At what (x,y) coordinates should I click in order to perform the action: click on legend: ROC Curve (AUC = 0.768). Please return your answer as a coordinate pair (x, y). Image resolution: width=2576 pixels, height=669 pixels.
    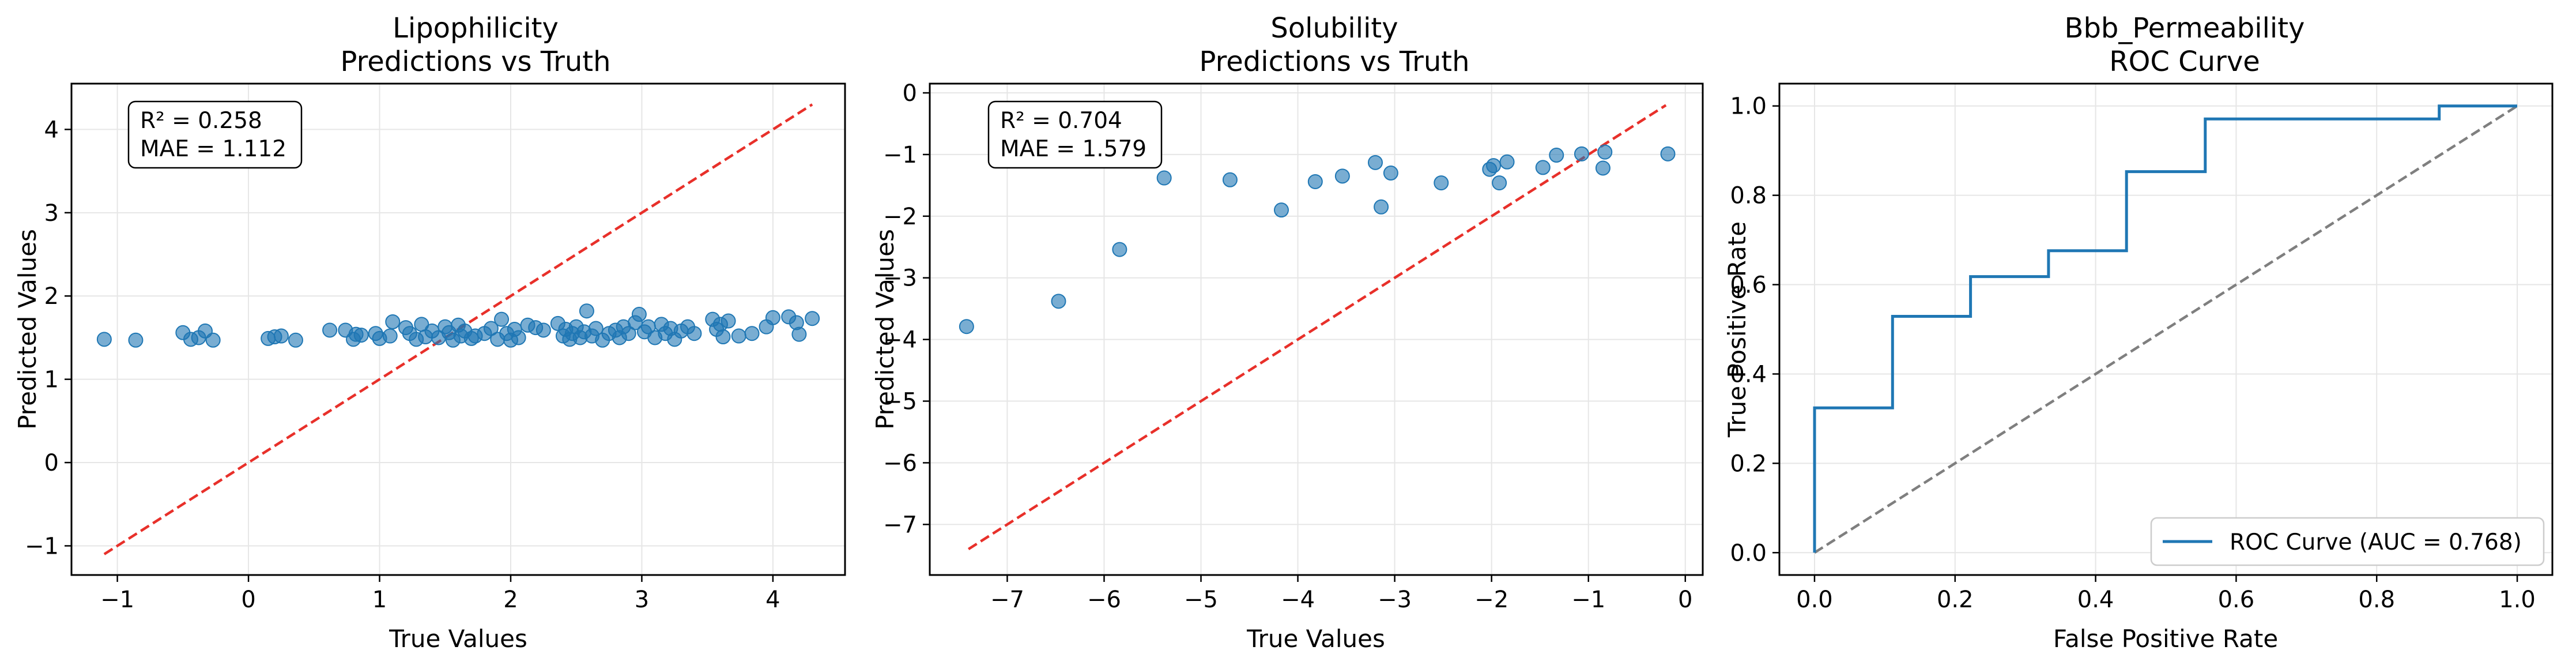
    Looking at the image, I should click on (2347, 541).